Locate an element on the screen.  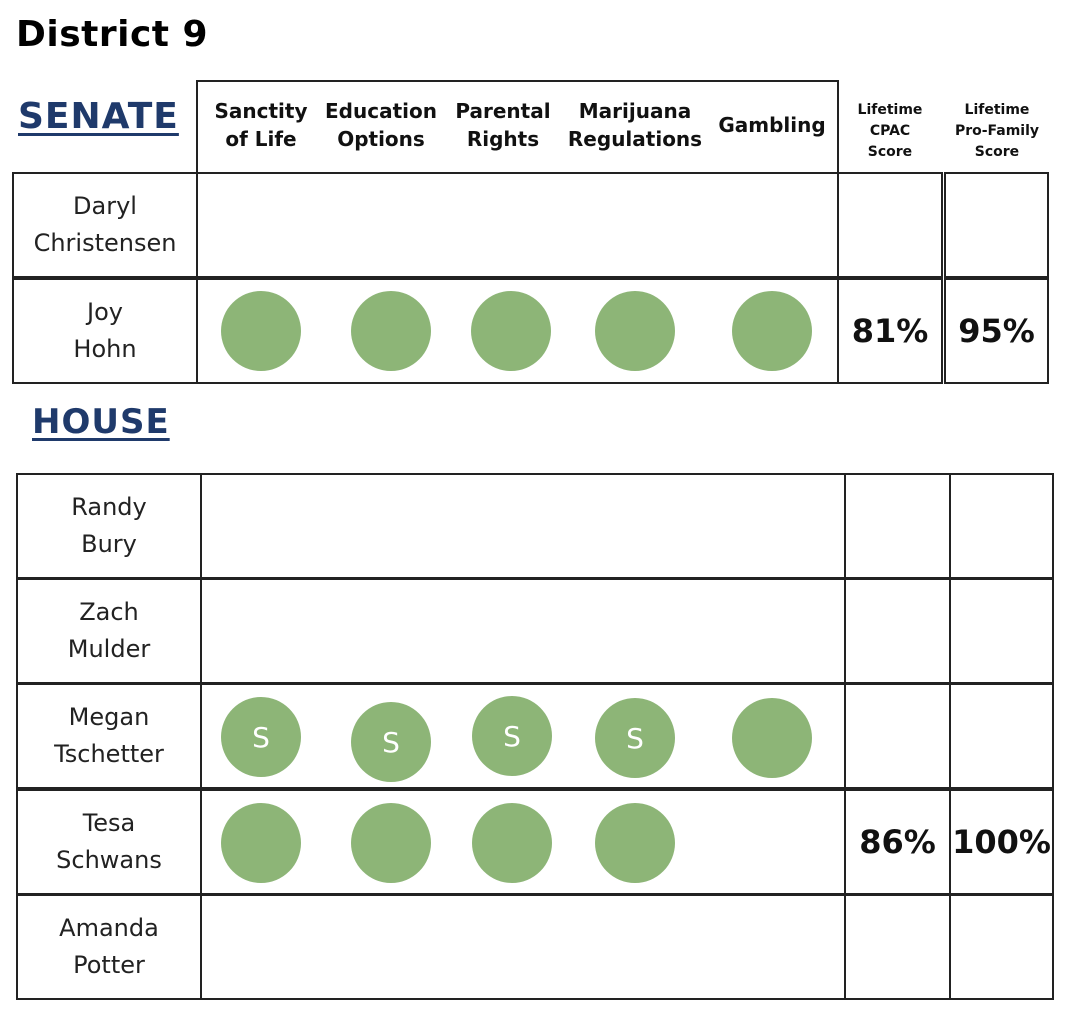
candidate-name: Randy Bury is located at coordinates (109, 526).